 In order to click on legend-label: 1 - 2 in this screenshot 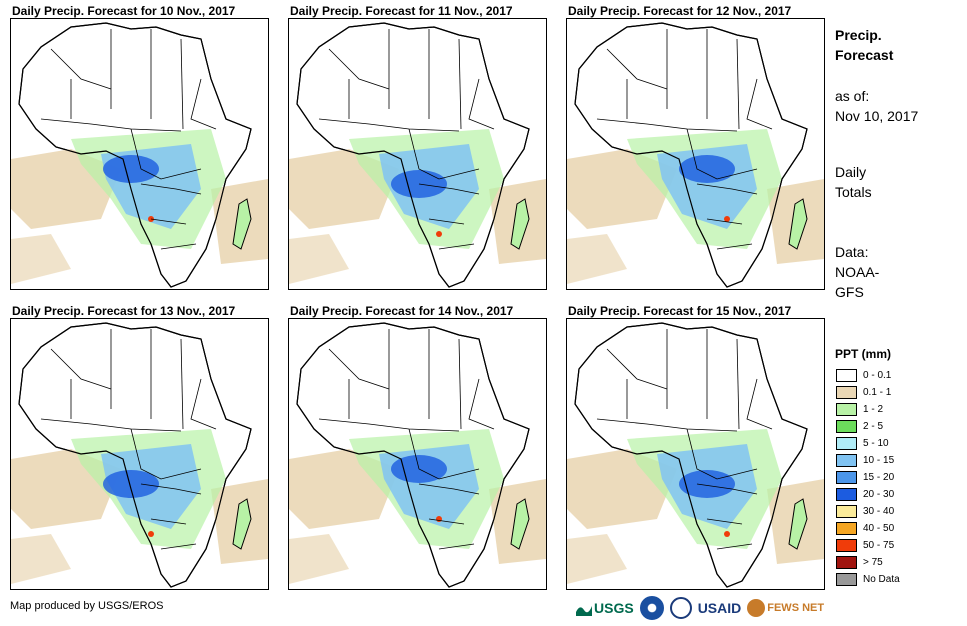, I will do `click(873, 409)`.